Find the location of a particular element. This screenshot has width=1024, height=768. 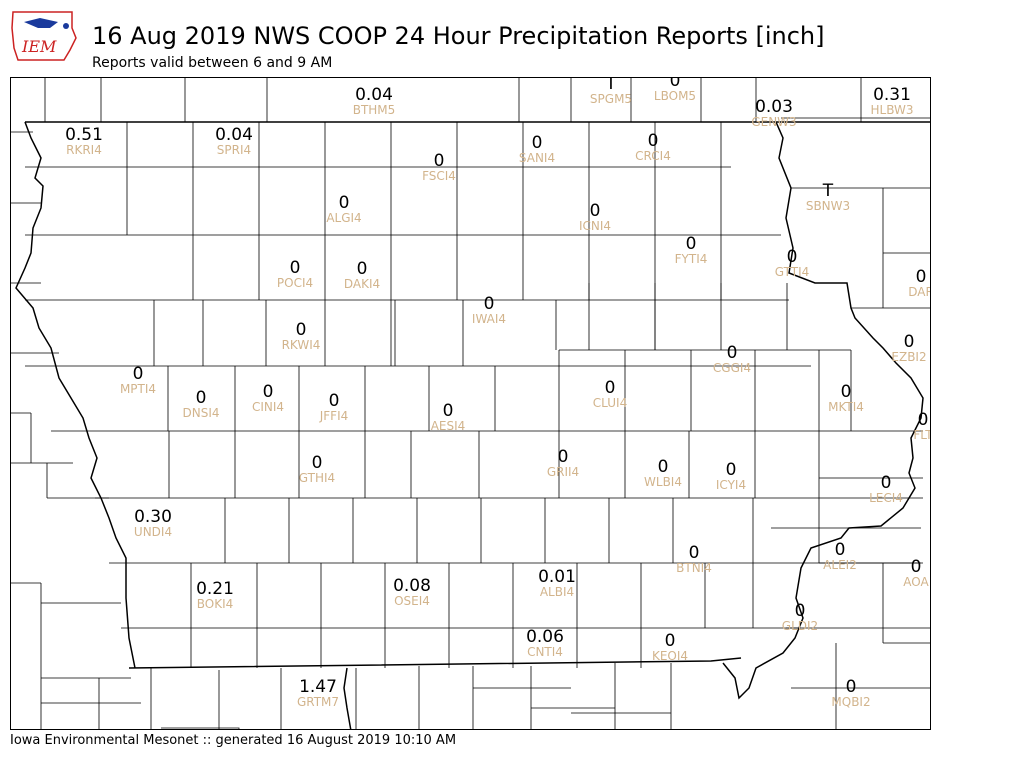

station-keoi4: 0 KEOI4 is located at coordinates (670, 647).